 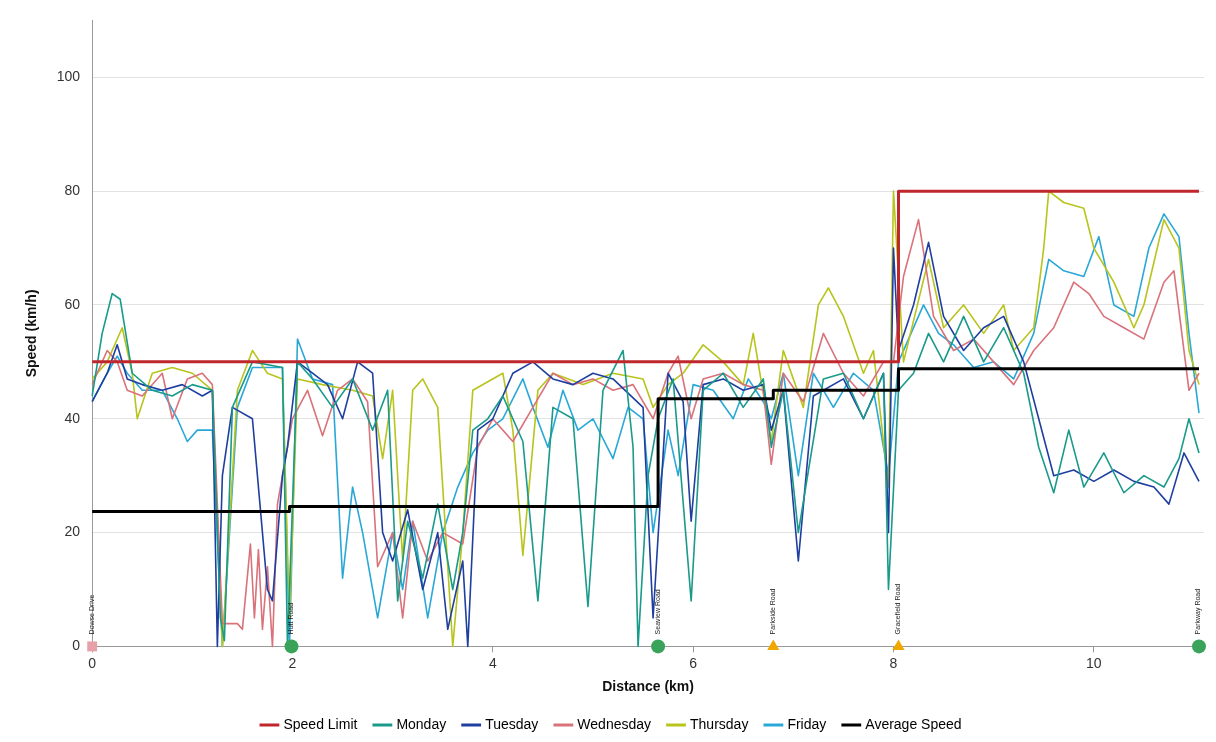 What do you see at coordinates (614, 723) in the screenshot?
I see `legend-label: Wednesday` at bounding box center [614, 723].